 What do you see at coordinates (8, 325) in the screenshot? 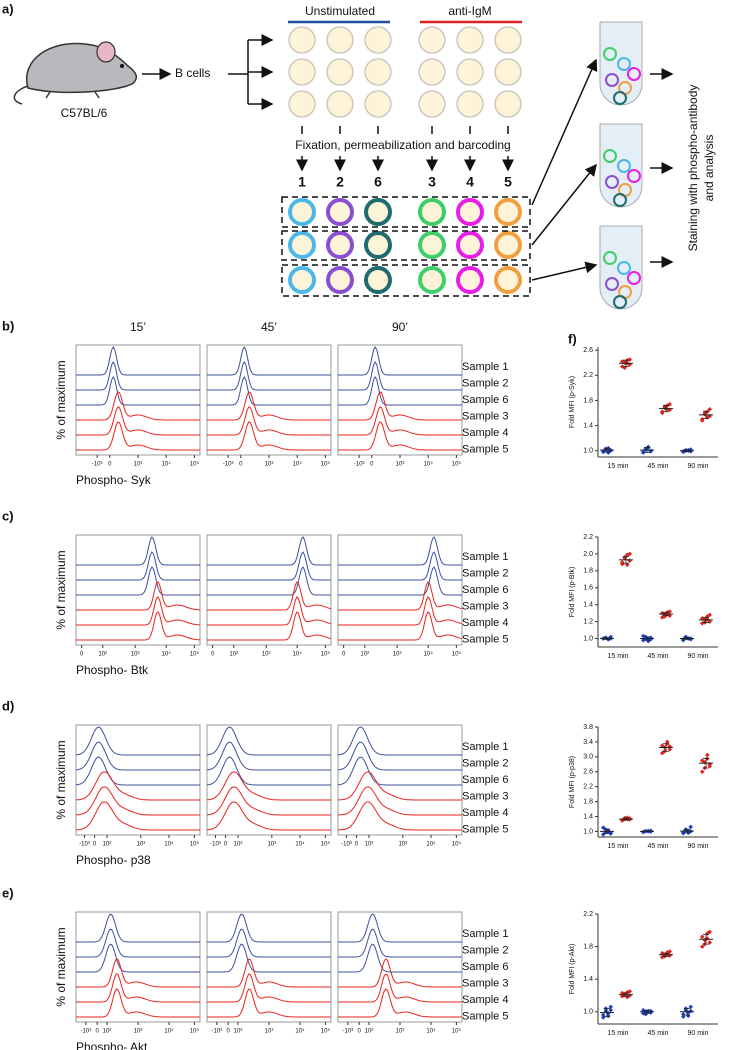
I see `panel-label: b)` at bounding box center [8, 325].